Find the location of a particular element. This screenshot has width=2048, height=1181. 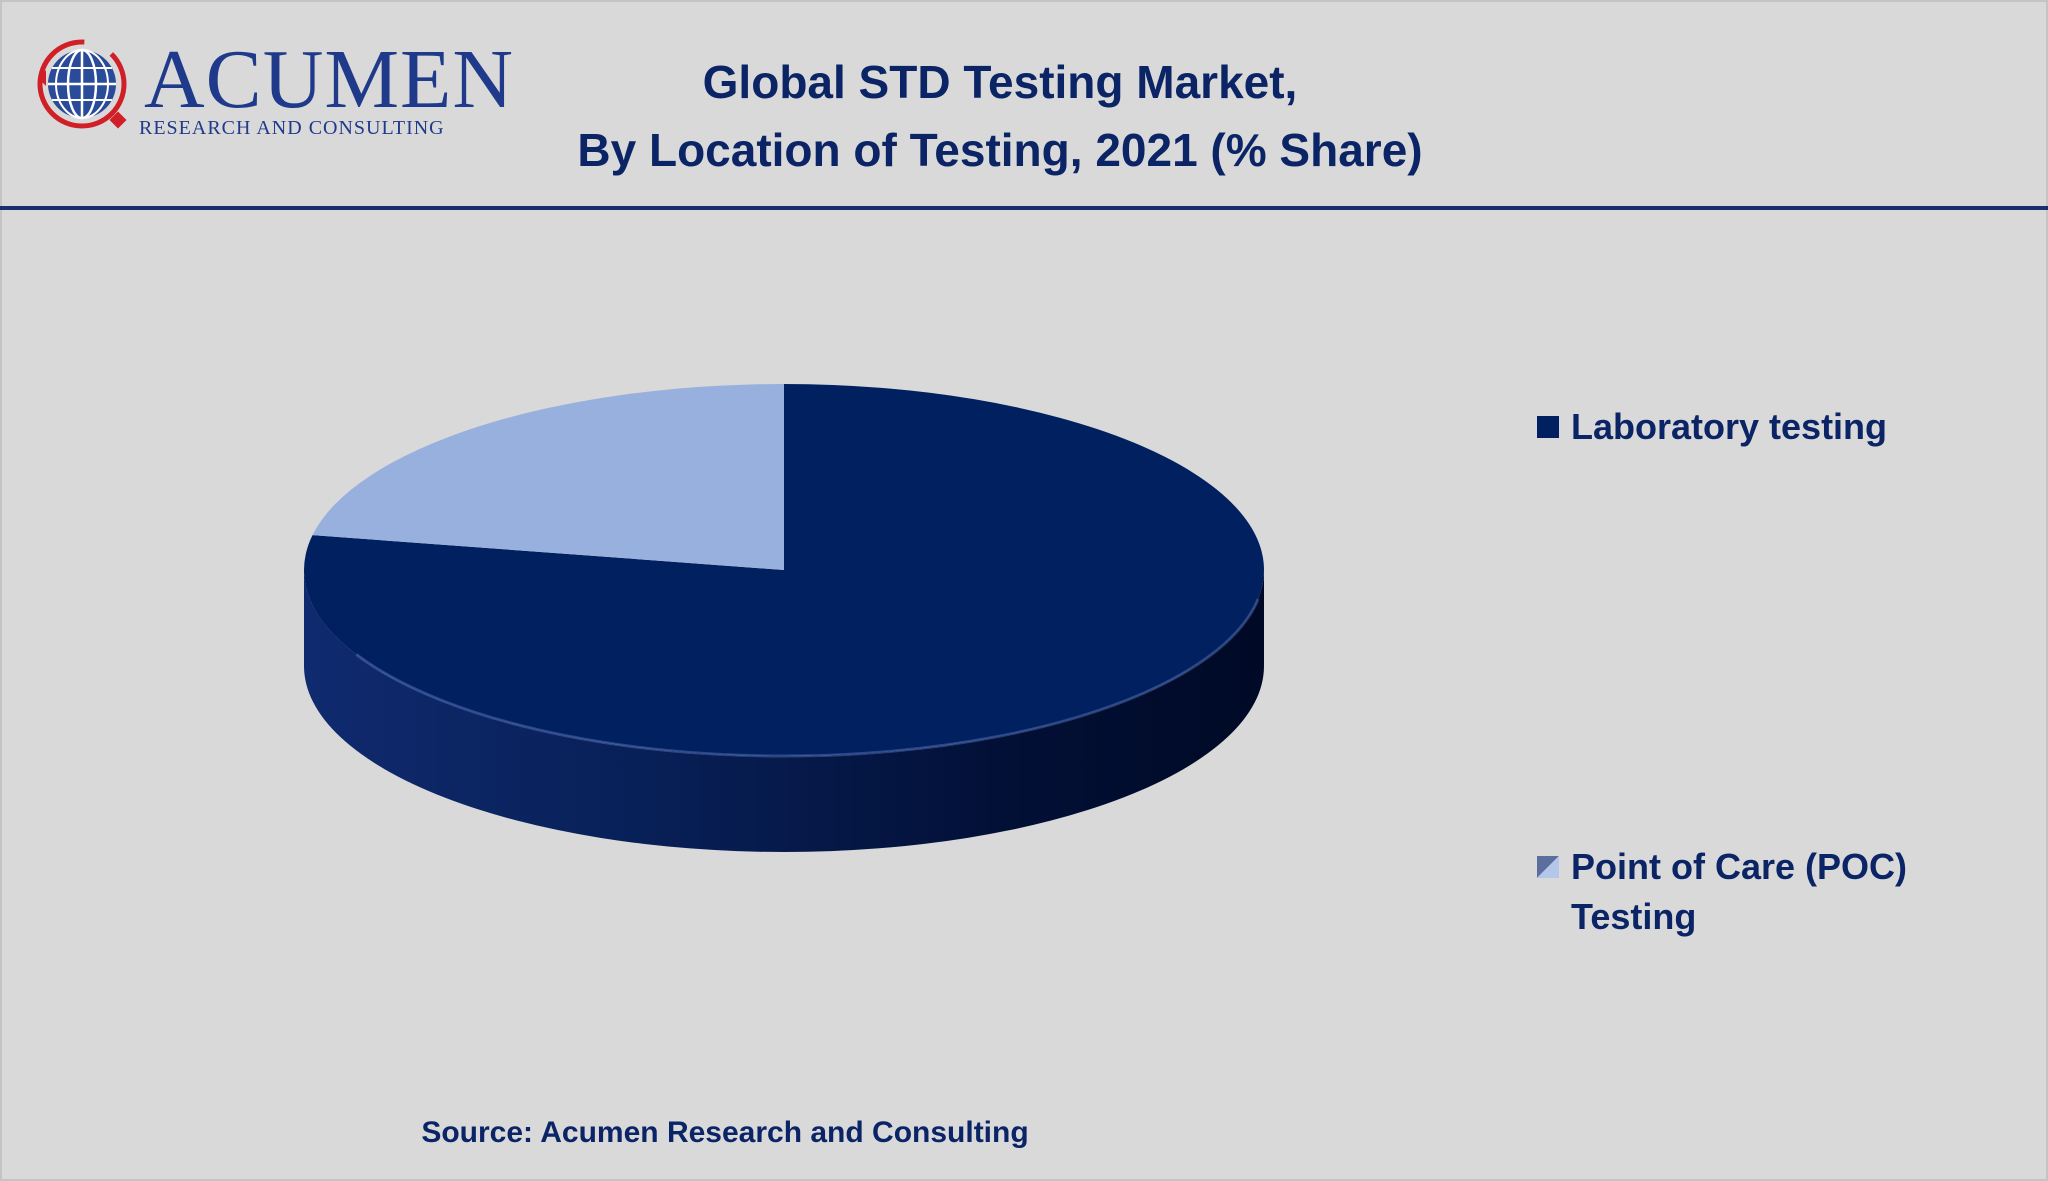

legend-item-1: Point of Care (POC) Testing is located at coordinates (1744, 892).